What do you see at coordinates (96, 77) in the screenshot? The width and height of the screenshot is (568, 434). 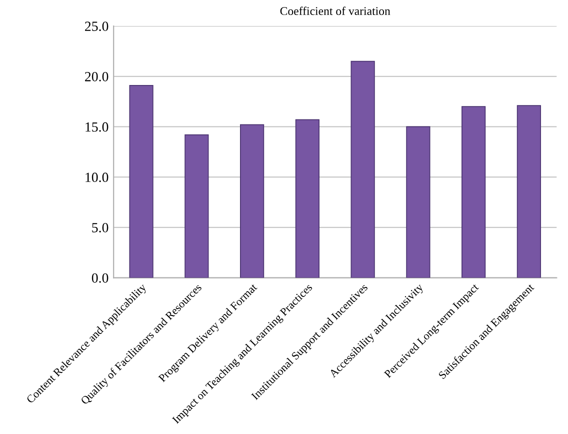 I see `y-tick-label: 20.0` at bounding box center [96, 77].